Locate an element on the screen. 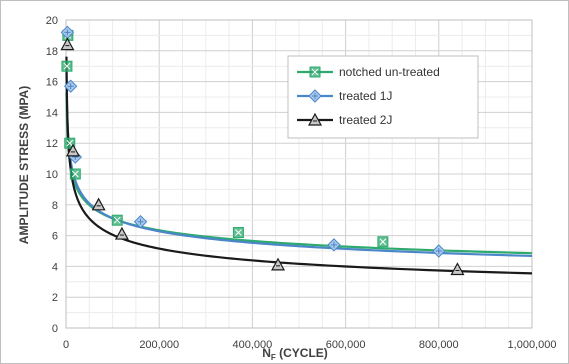  legend-label-series-2: treated 1J is located at coordinates (365, 96).